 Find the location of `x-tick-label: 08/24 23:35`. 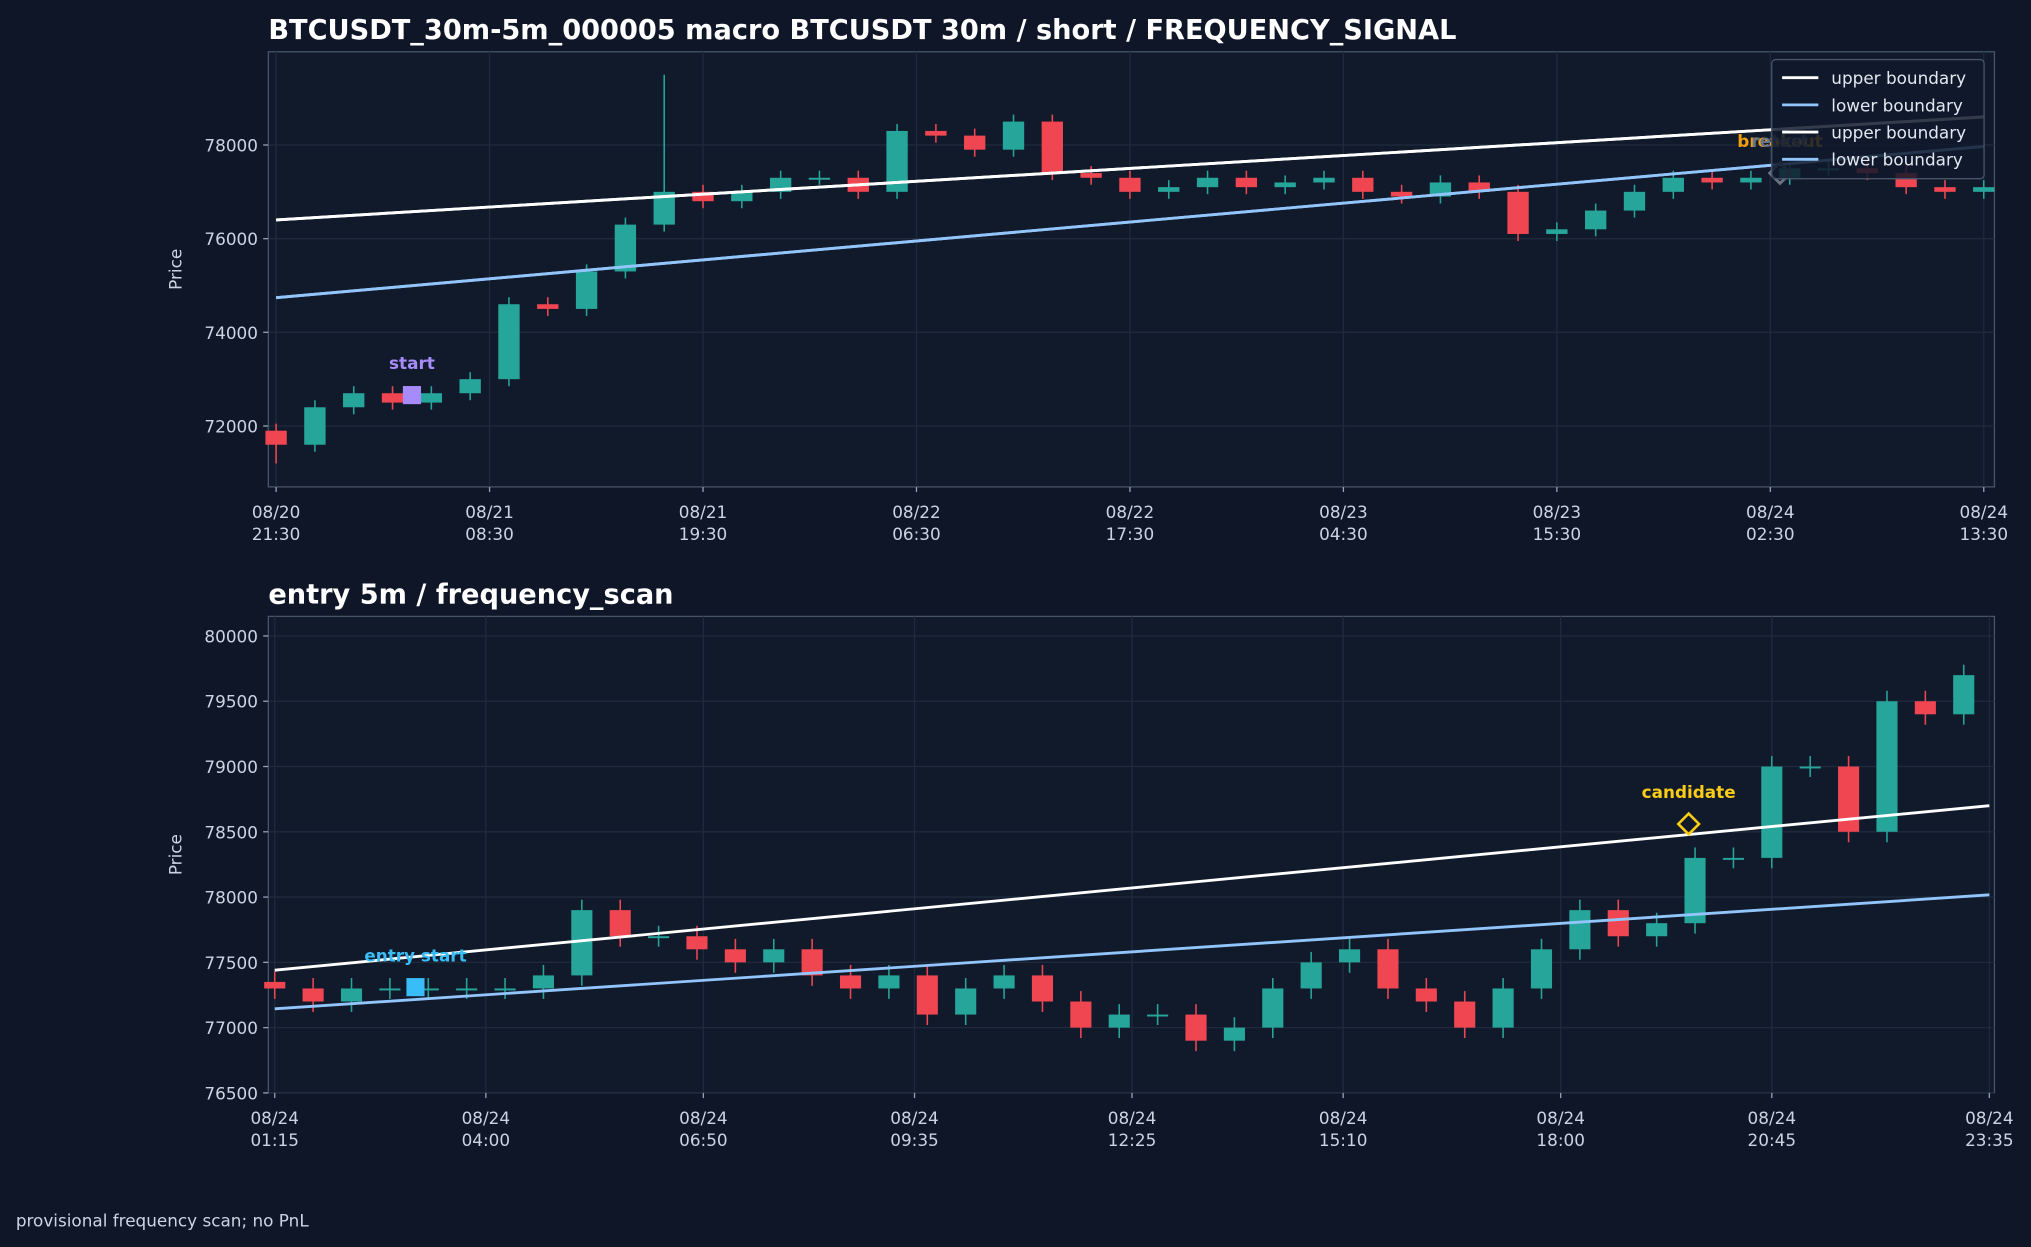

x-tick-label: 08/24 23:35 is located at coordinates (1989, 1129).